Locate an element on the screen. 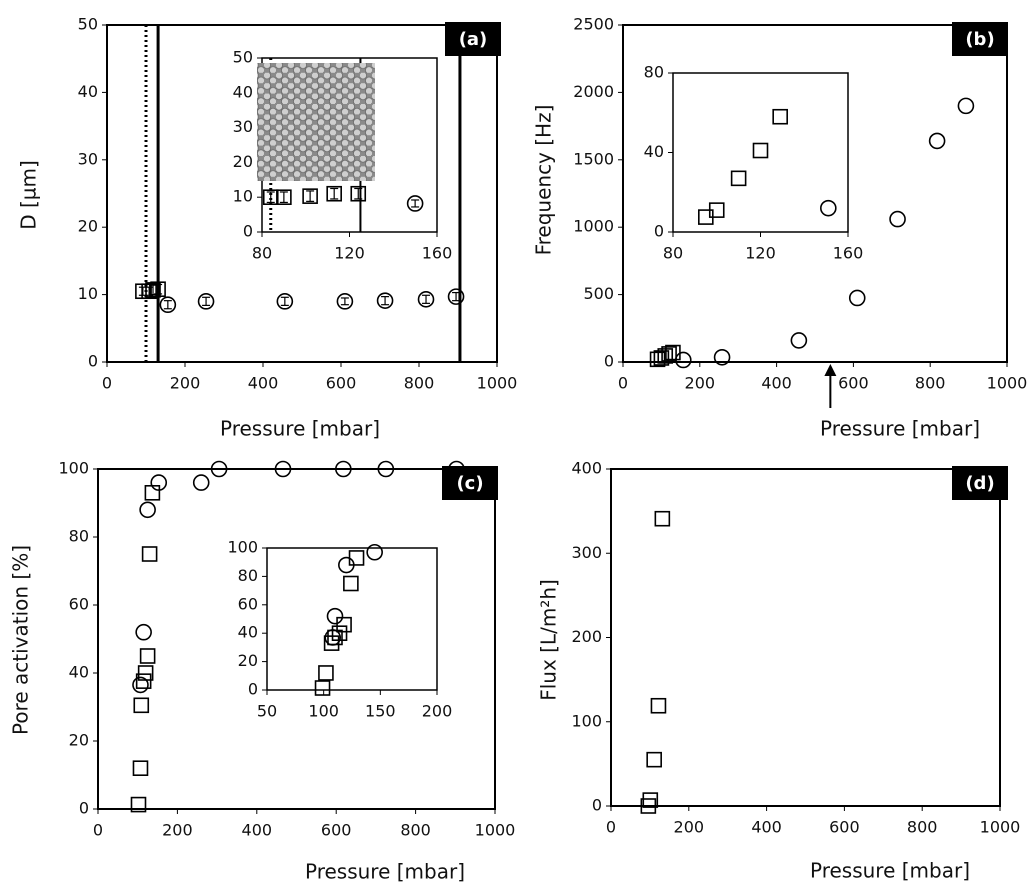  y-axis-label: Frequency [Hz] is located at coordinates (544, 180).